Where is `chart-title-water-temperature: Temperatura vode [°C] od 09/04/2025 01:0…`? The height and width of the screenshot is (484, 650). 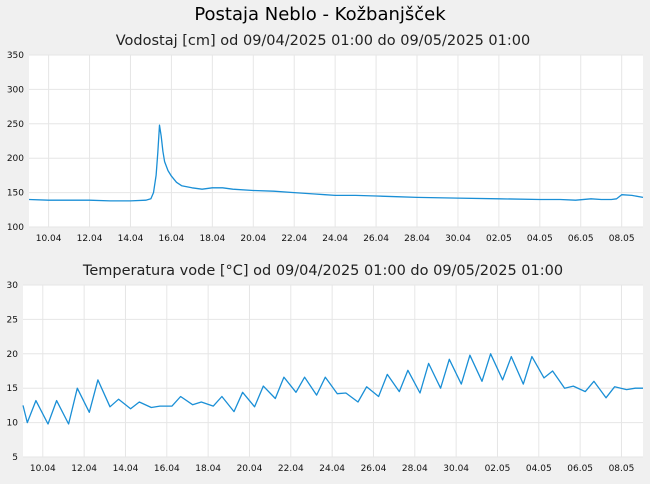
chart-title-water-temperature: Temperatura vode [°C] od 09/04/2025 01:0… is located at coordinates (322, 271).